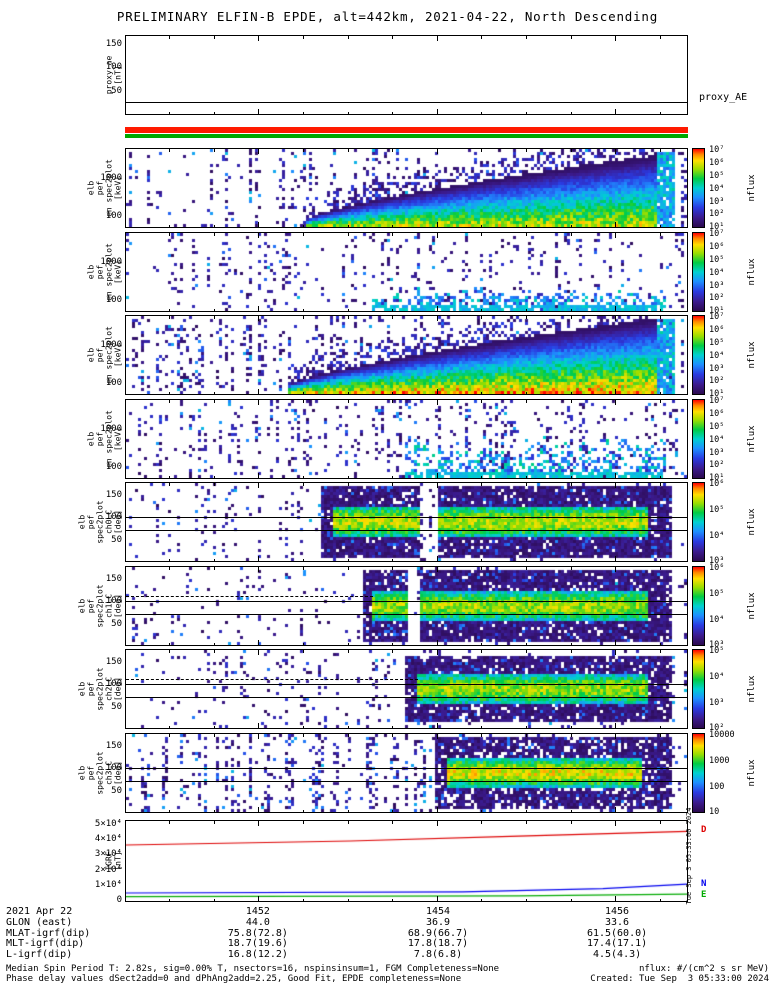 The height and width of the screenshot is (1000, 775). Describe the element at coordinates (722, 734) in the screenshot. I see `pitch-ch3LC-colorbar-tick-label: 10000` at that location.